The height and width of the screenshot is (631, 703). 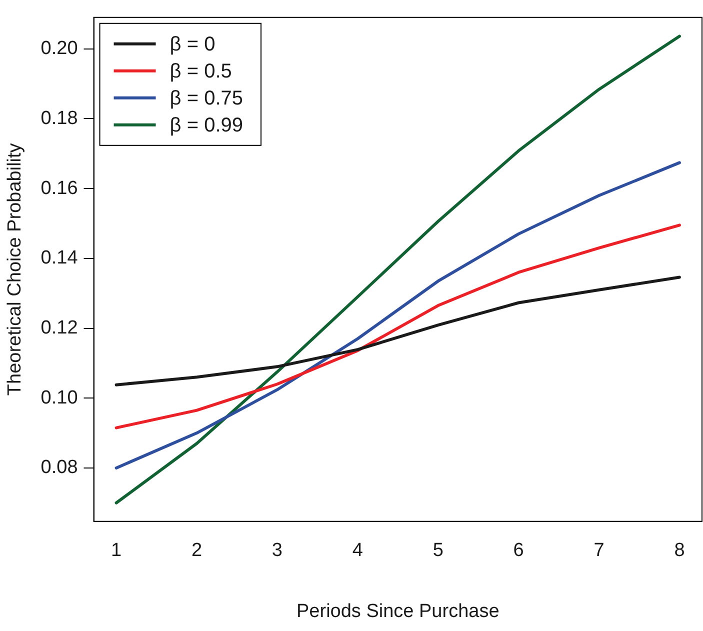 What do you see at coordinates (518, 551) in the screenshot?
I see `x-tick-label: 6` at bounding box center [518, 551].